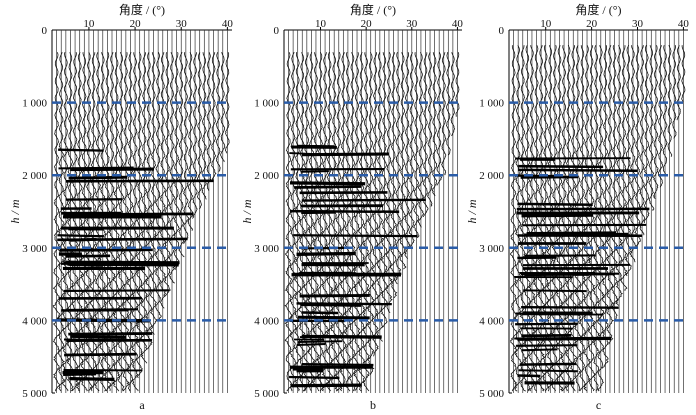 The image size is (696, 415). What do you see at coordinates (373, 405) in the screenshot?
I see `panel-label: b` at bounding box center [373, 405].